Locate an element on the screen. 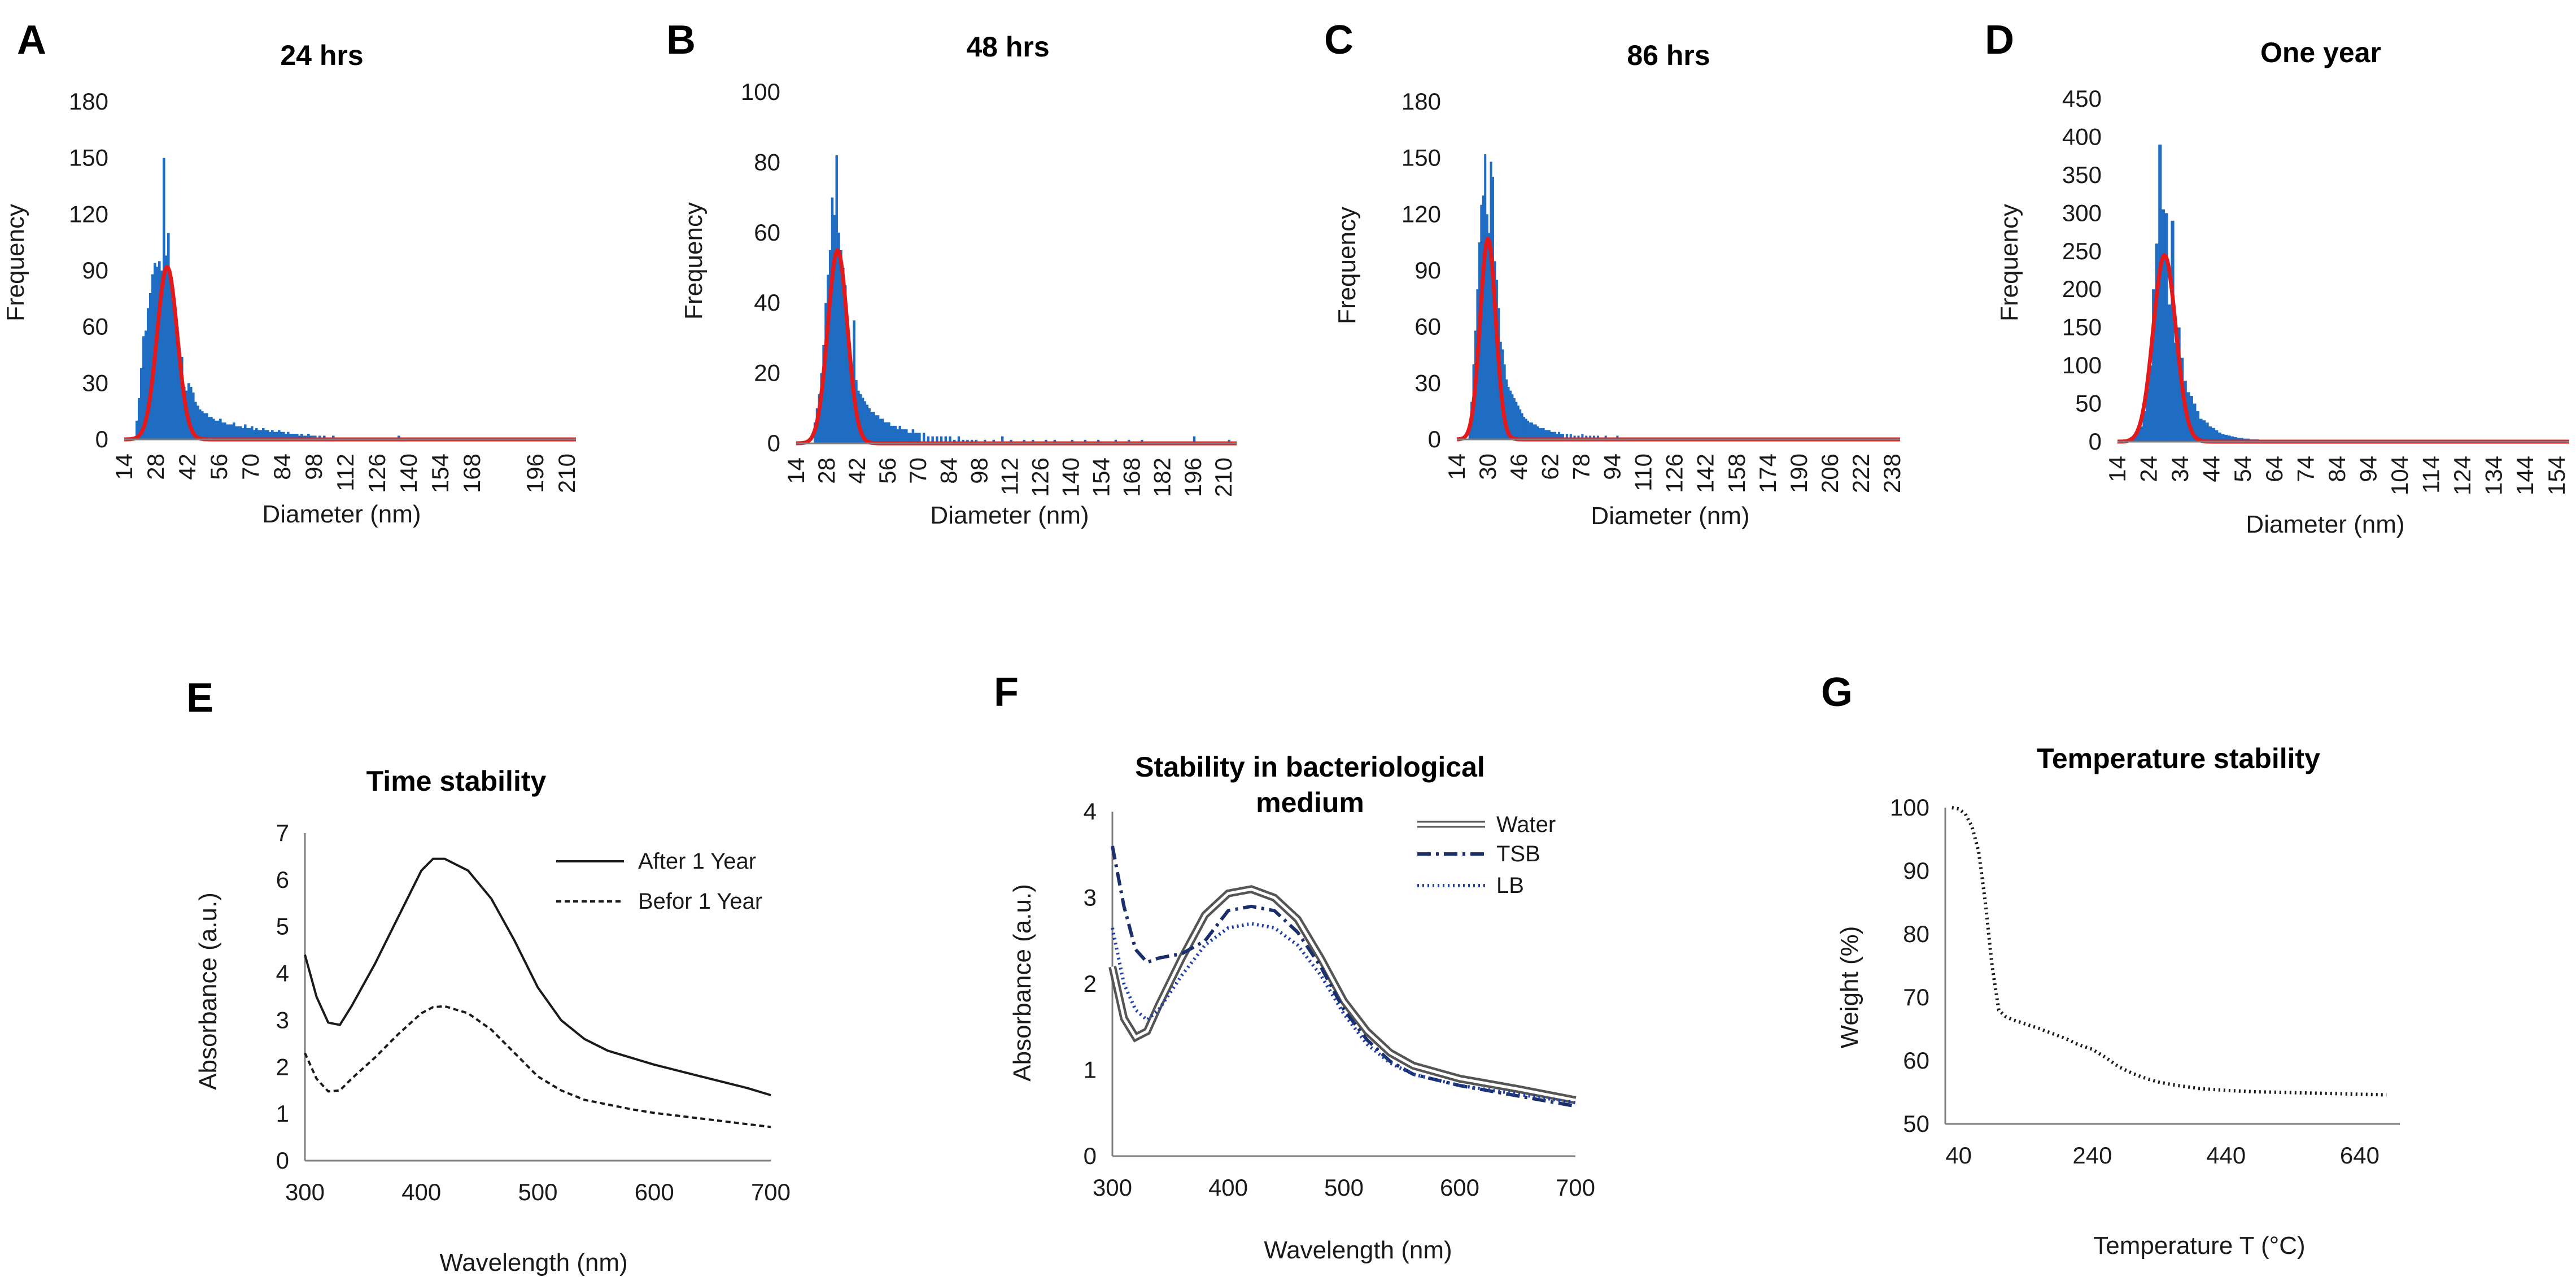 The image size is (2576, 1277). x-tick-label: 74 is located at coordinates (2305, 469).